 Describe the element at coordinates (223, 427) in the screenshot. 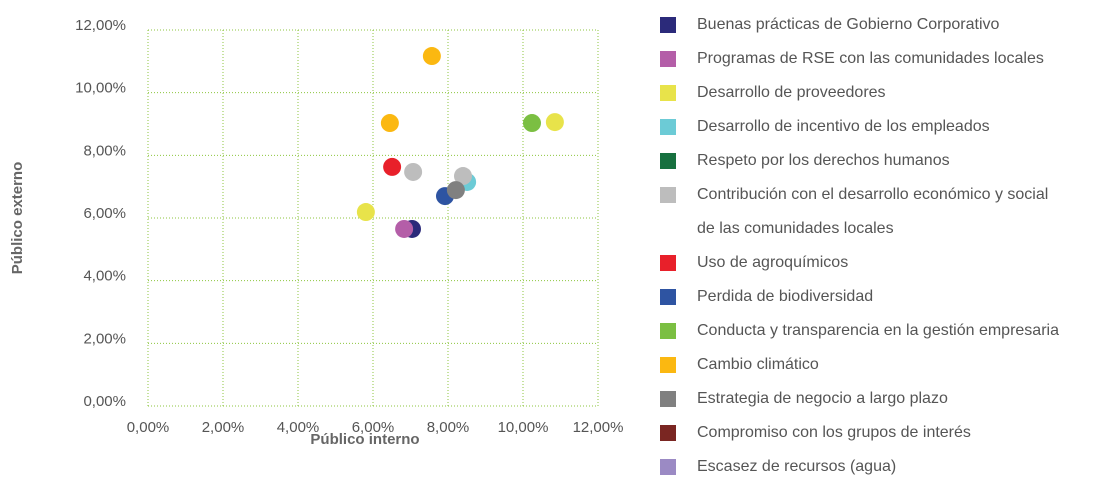

I see `x-tick-label: 2,00%` at that location.